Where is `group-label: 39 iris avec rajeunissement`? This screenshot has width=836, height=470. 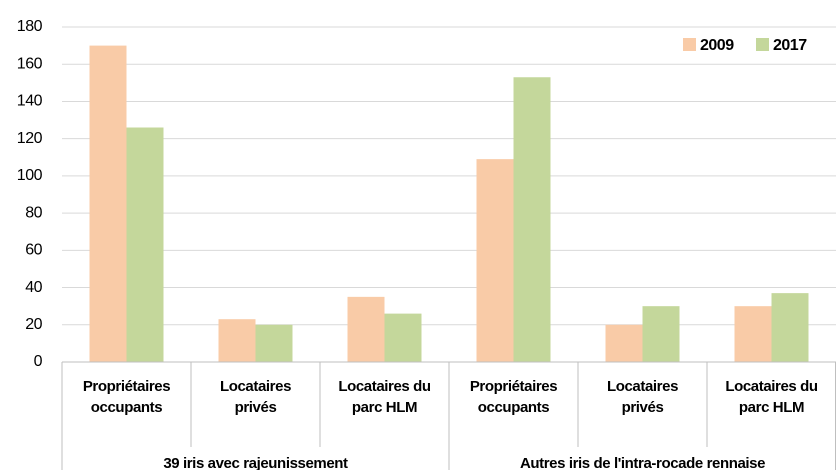
group-label: 39 iris avec rajeunissement is located at coordinates (255, 462).